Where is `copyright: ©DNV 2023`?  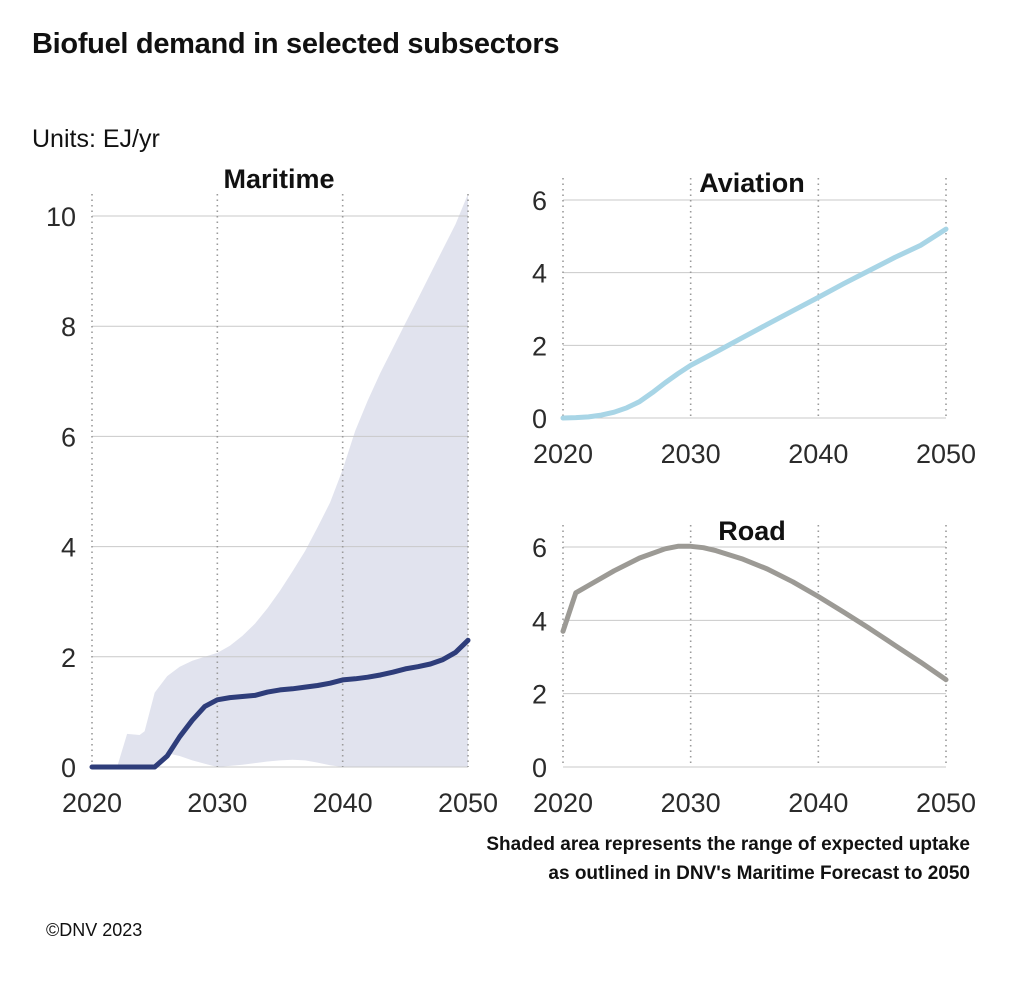
copyright: ©DNV 2023 is located at coordinates (94, 930).